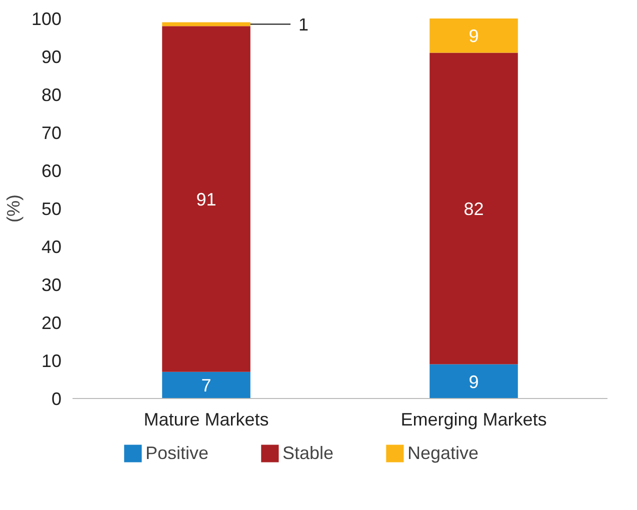 This screenshot has height=510, width=637. Describe the element at coordinates (303, 24) in the screenshot. I see `data-label: 1` at that location.